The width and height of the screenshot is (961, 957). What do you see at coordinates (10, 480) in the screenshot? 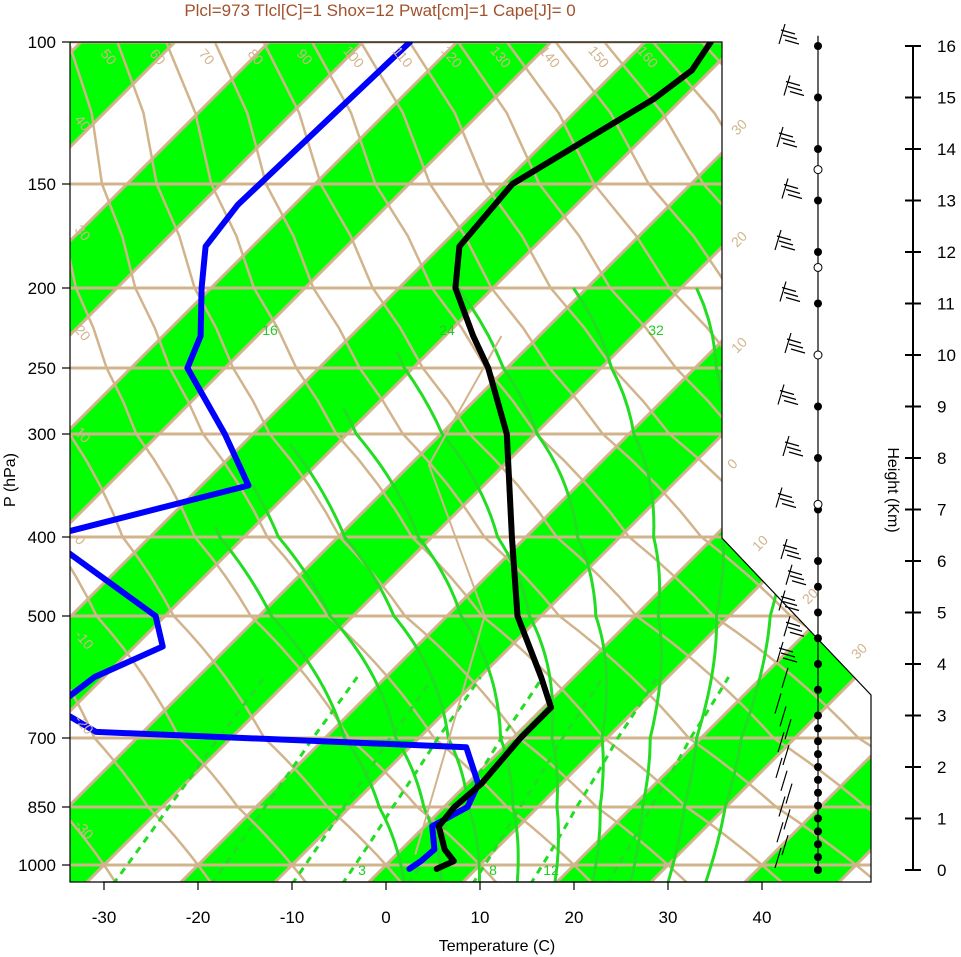
I see `y-axis-title: P (hPa)` at bounding box center [10, 480].